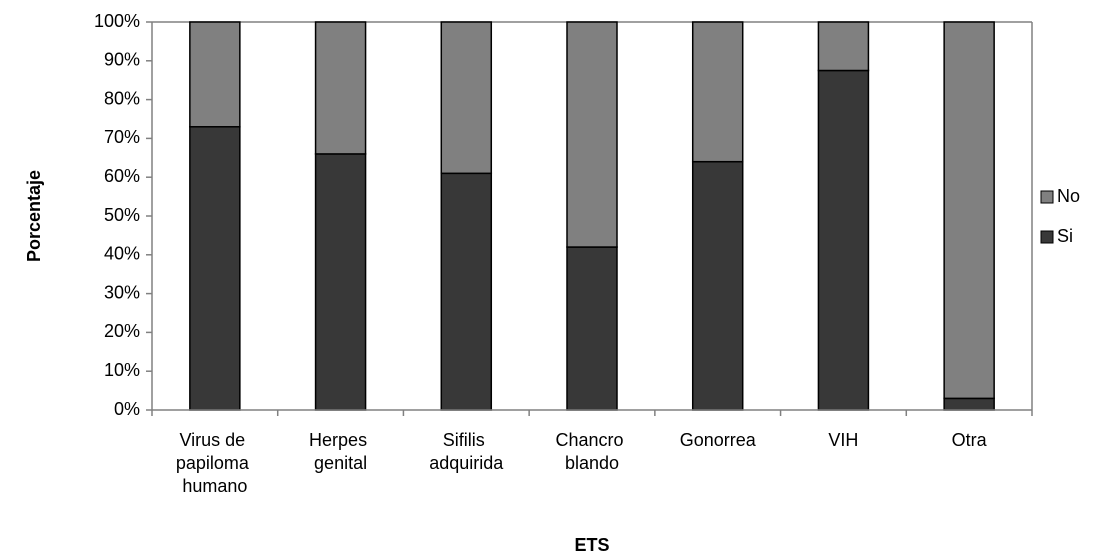 Image resolution: width=1116 pixels, height=558 pixels. Describe the element at coordinates (122, 137) in the screenshot. I see `y-tick-label: 70%` at that location.